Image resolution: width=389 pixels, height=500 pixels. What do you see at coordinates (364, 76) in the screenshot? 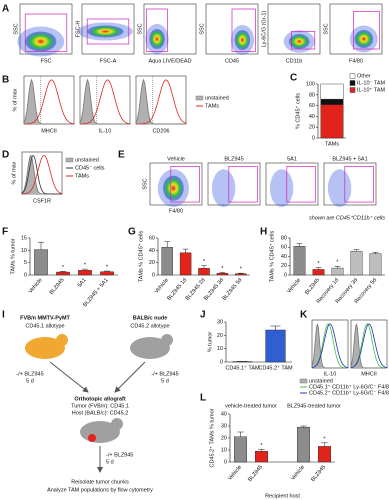
I see `legend-label: Other` at bounding box center [364, 76].